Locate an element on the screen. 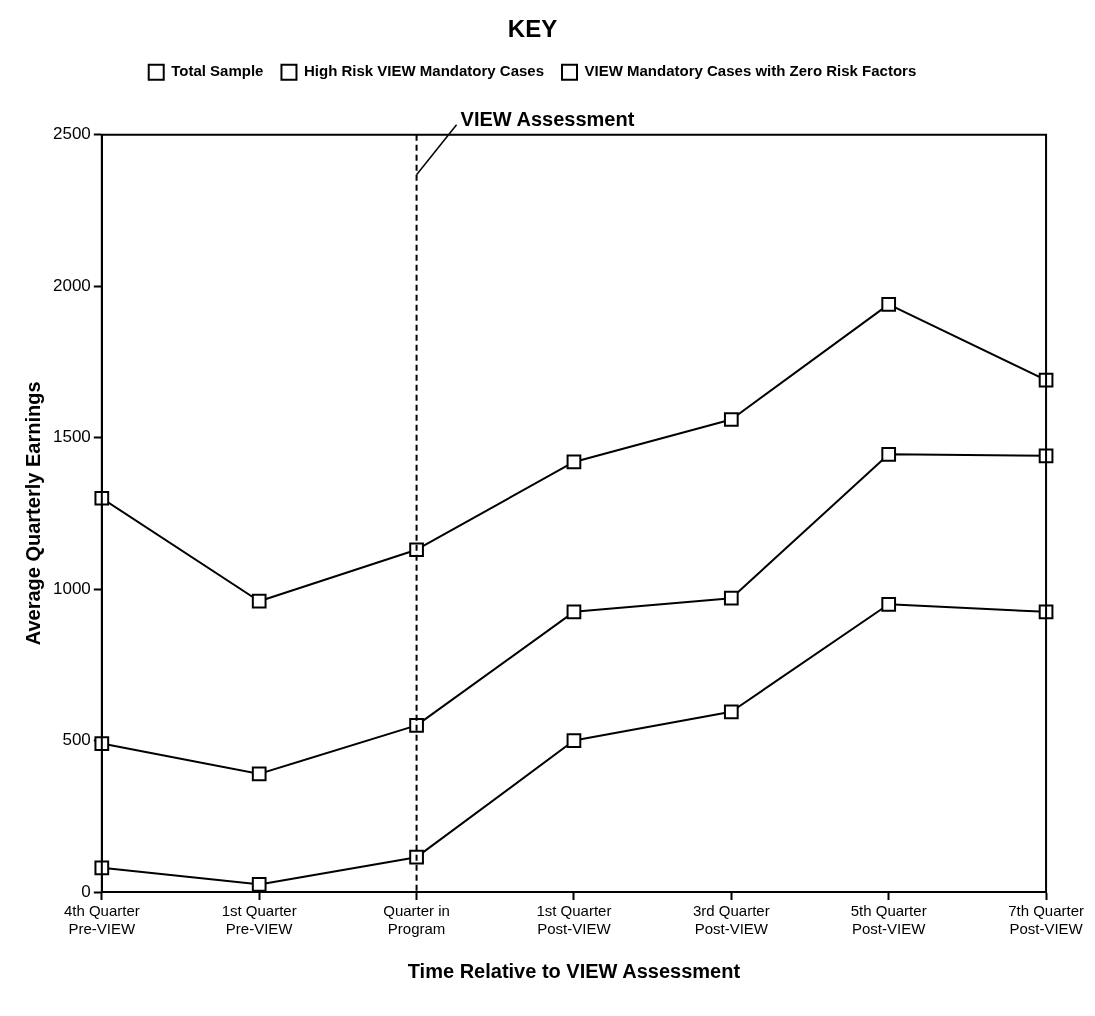  y-tick-label: 1500 is located at coordinates (71, 437).